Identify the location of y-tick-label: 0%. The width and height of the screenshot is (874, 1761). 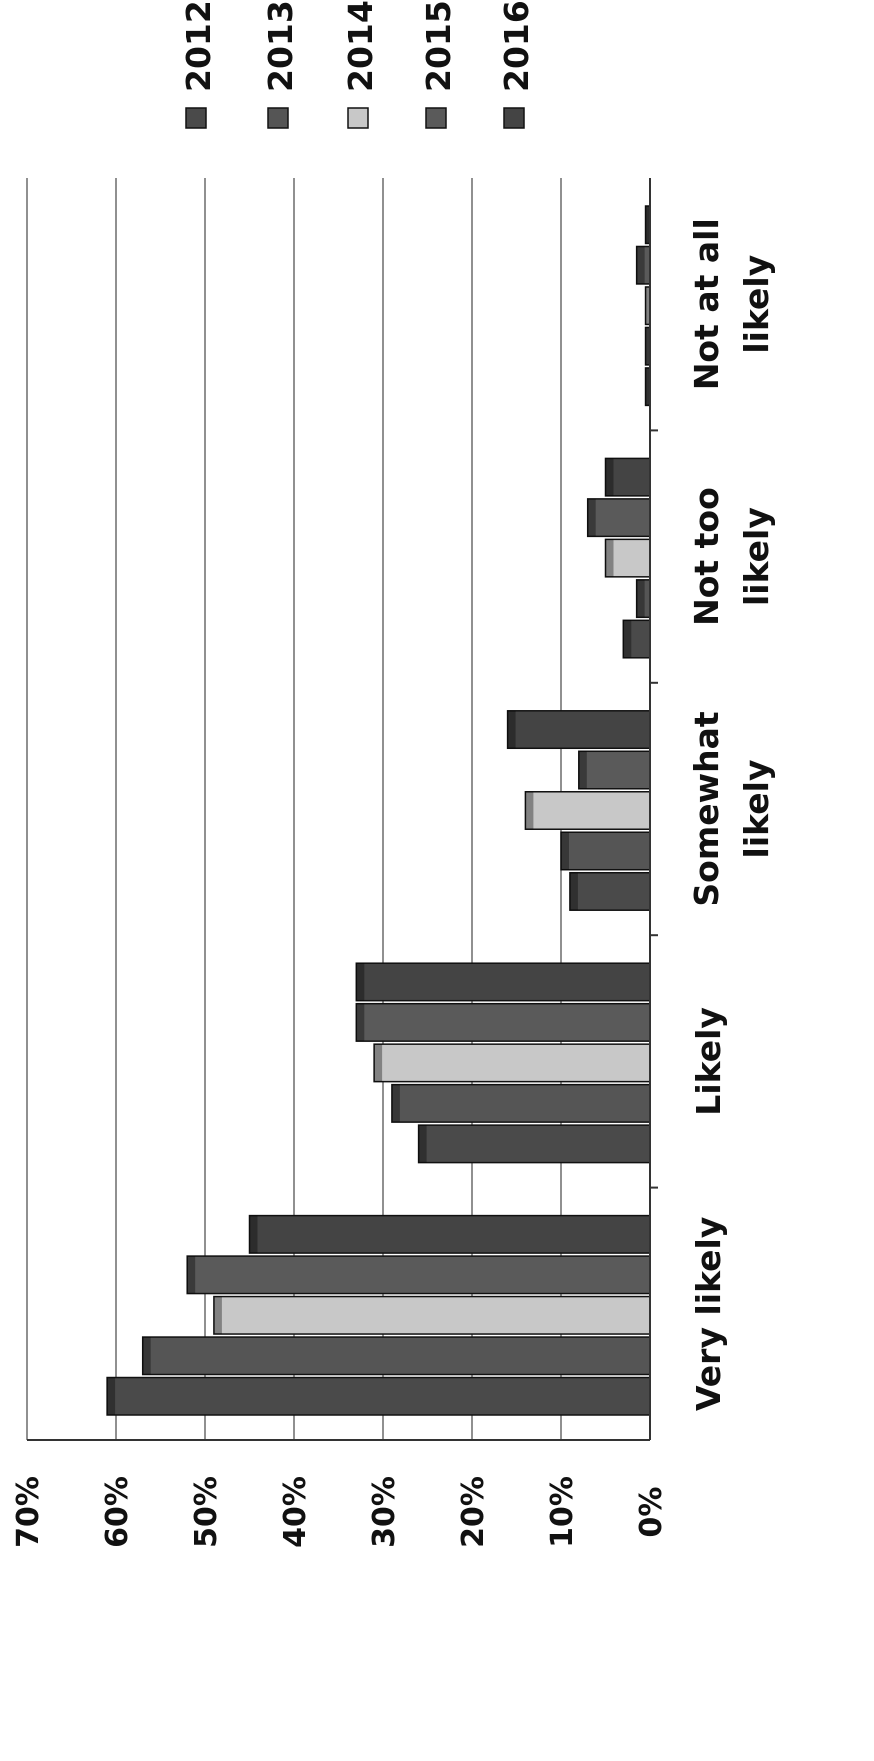
(651, 1512).